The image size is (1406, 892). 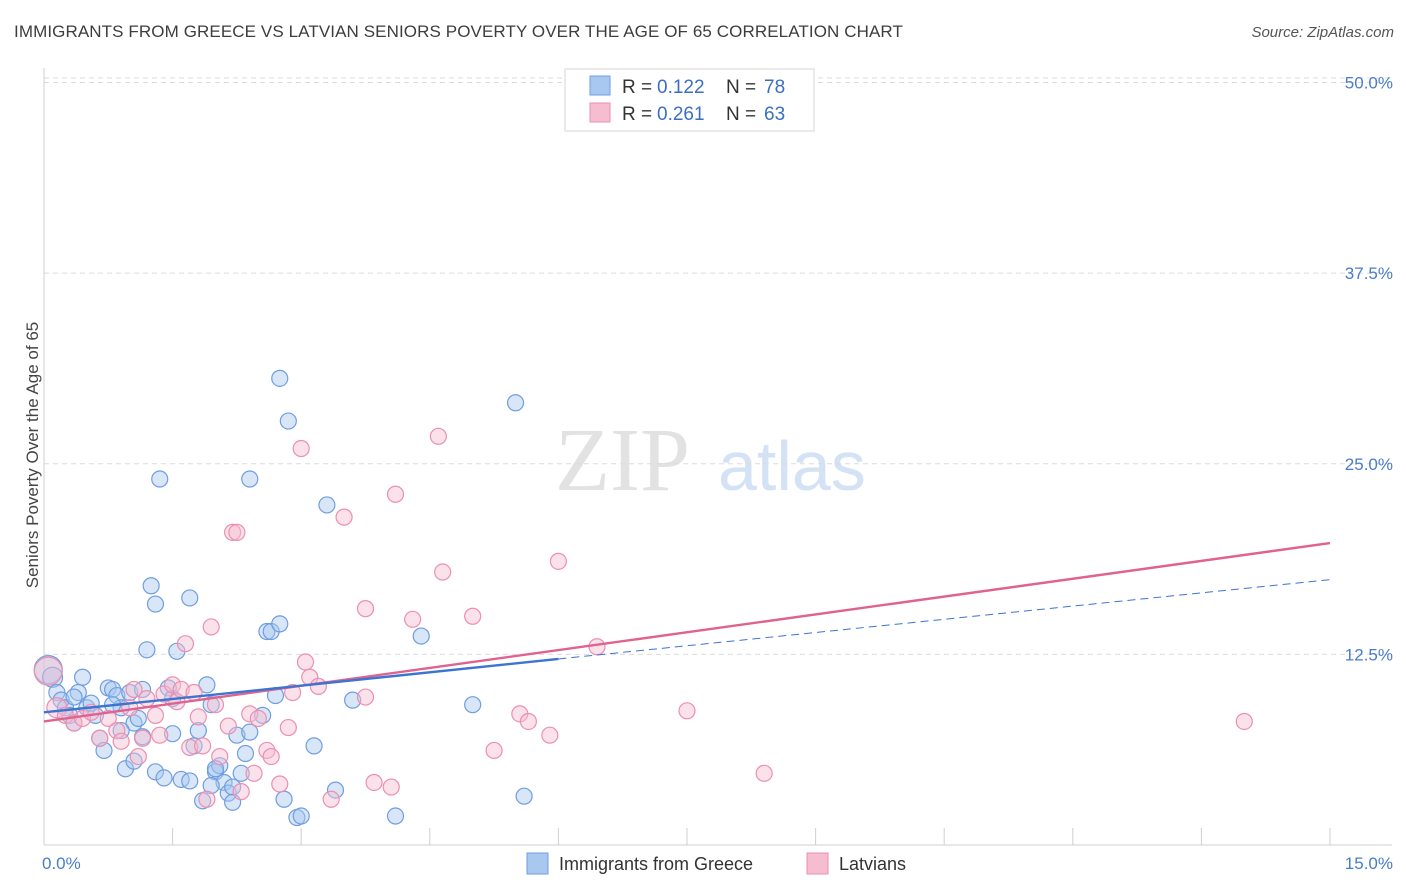 I want to click on x-tick-label-max: 15.0%, so click(x=1369, y=863).